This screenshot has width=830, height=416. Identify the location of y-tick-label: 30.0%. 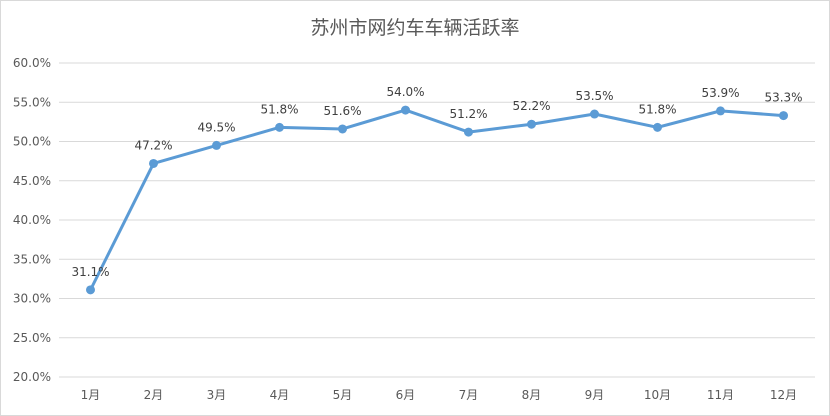
(32, 299).